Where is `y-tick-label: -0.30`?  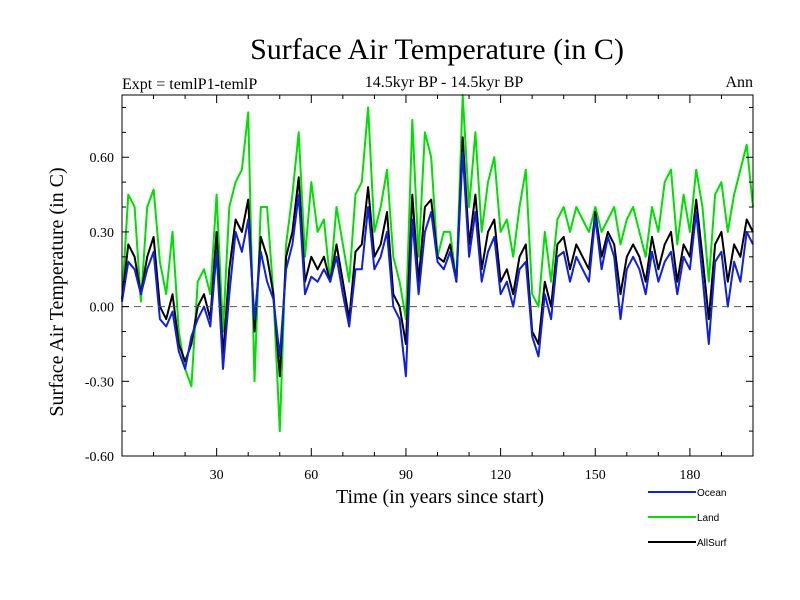 y-tick-label: -0.30 is located at coordinates (99, 382).